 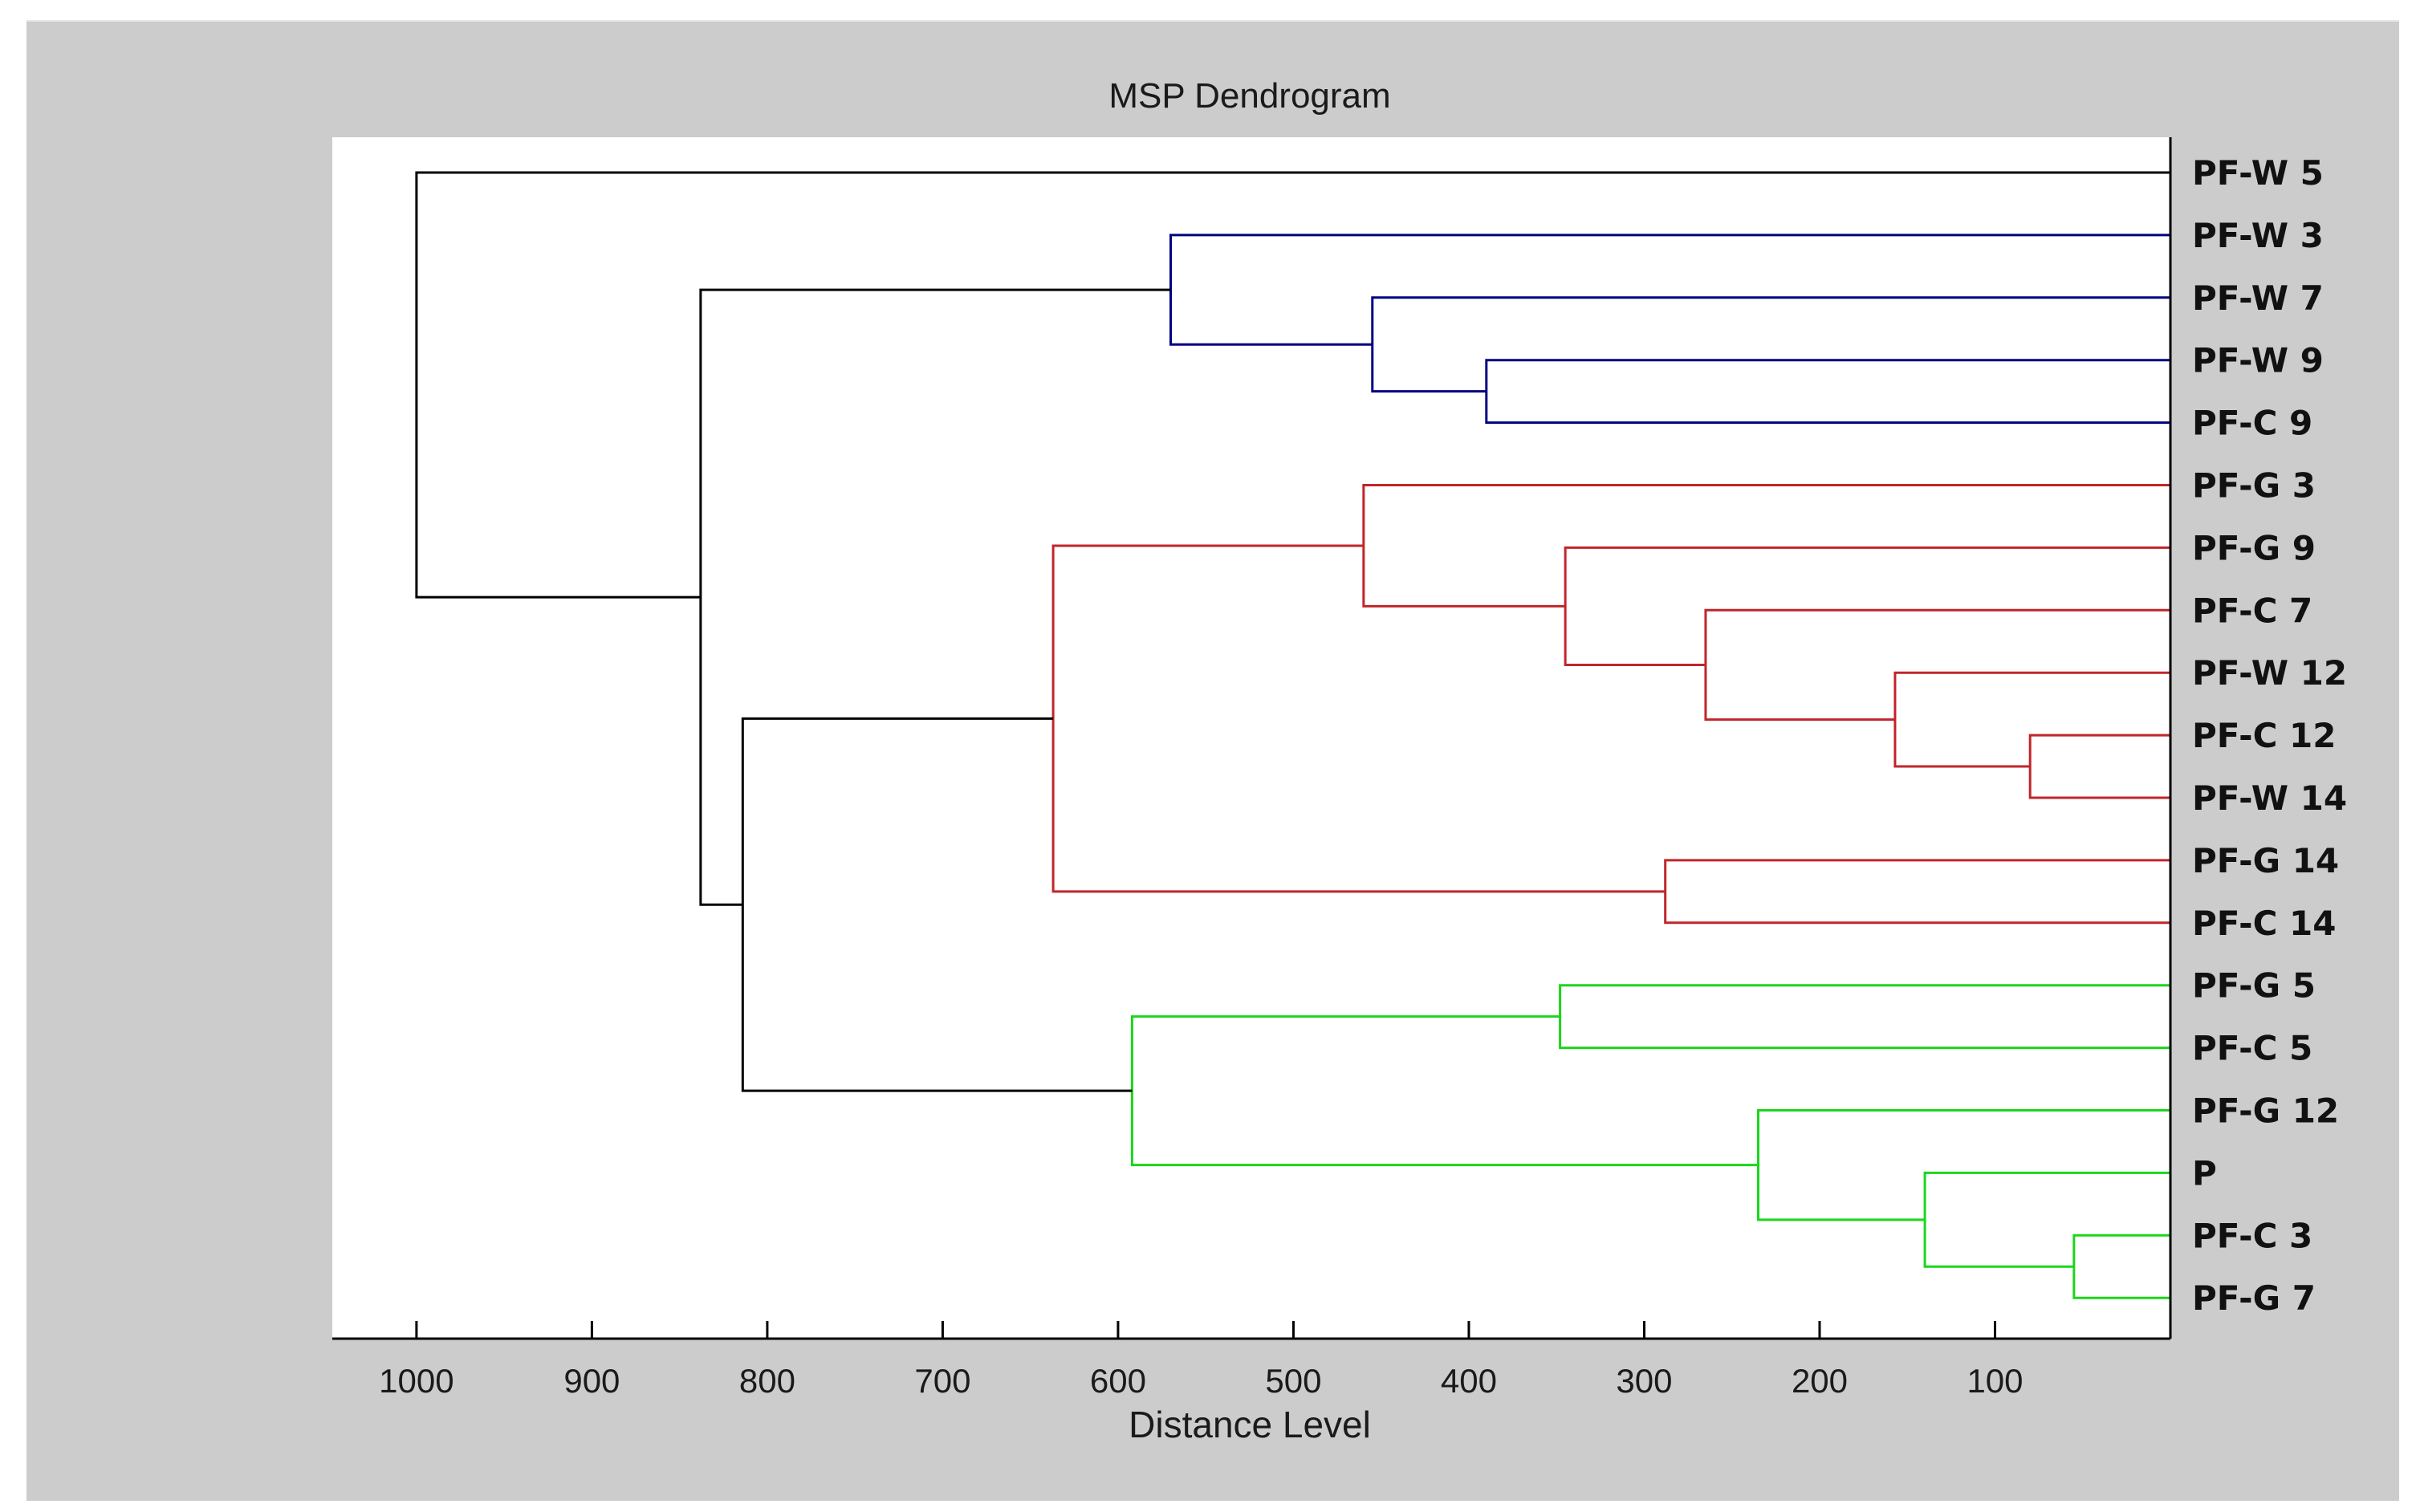 I want to click on x-tick-label-500: 500, so click(x=1293, y=1381).